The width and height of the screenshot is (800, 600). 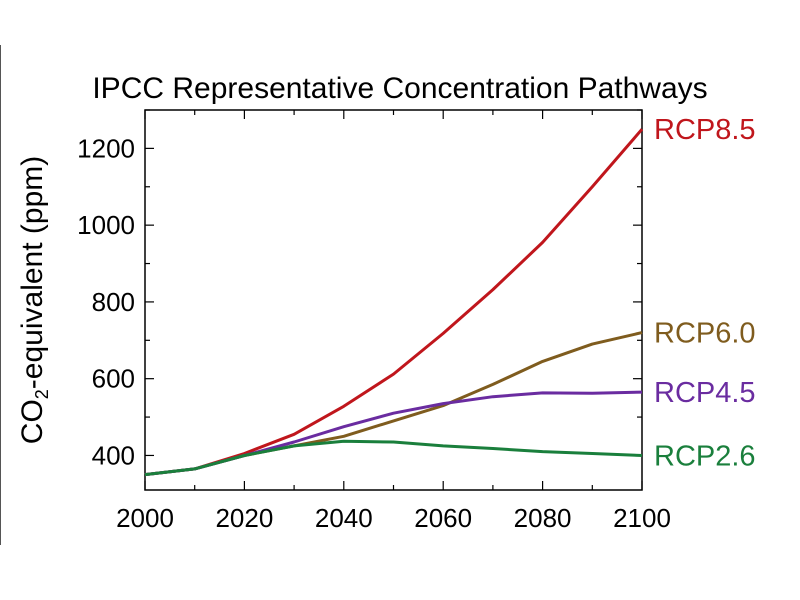 I want to click on series-label-rcp85: RCP8.5, so click(x=705, y=130).